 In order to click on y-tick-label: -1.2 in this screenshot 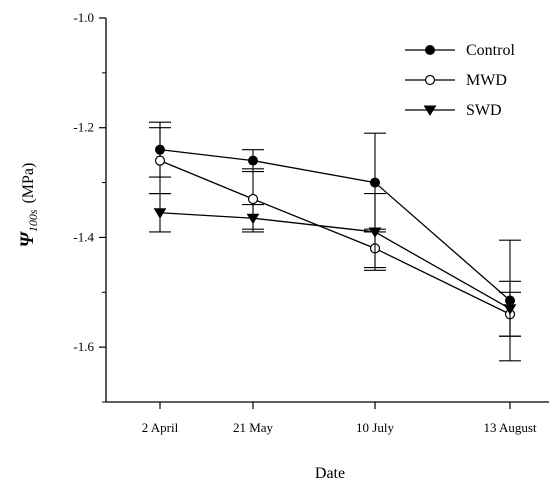, I will do `click(83, 127)`.